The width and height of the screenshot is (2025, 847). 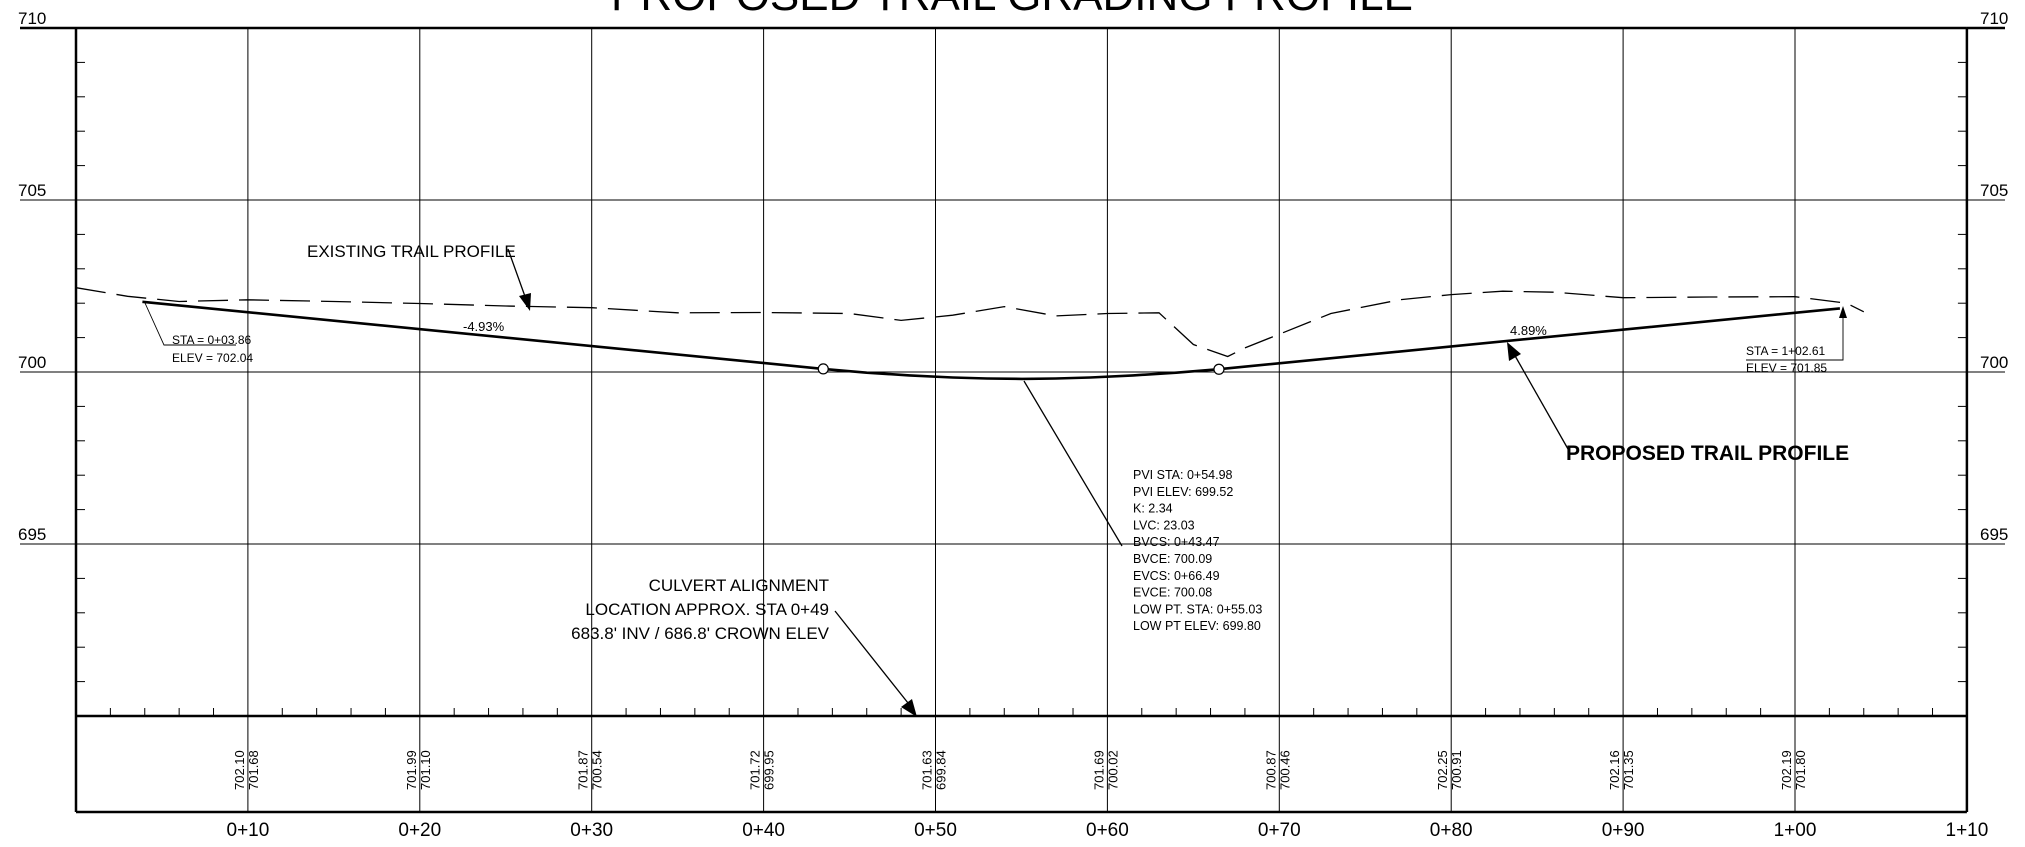 I want to click on end-station-label: STA = 1+02.61, so click(x=1785, y=351).